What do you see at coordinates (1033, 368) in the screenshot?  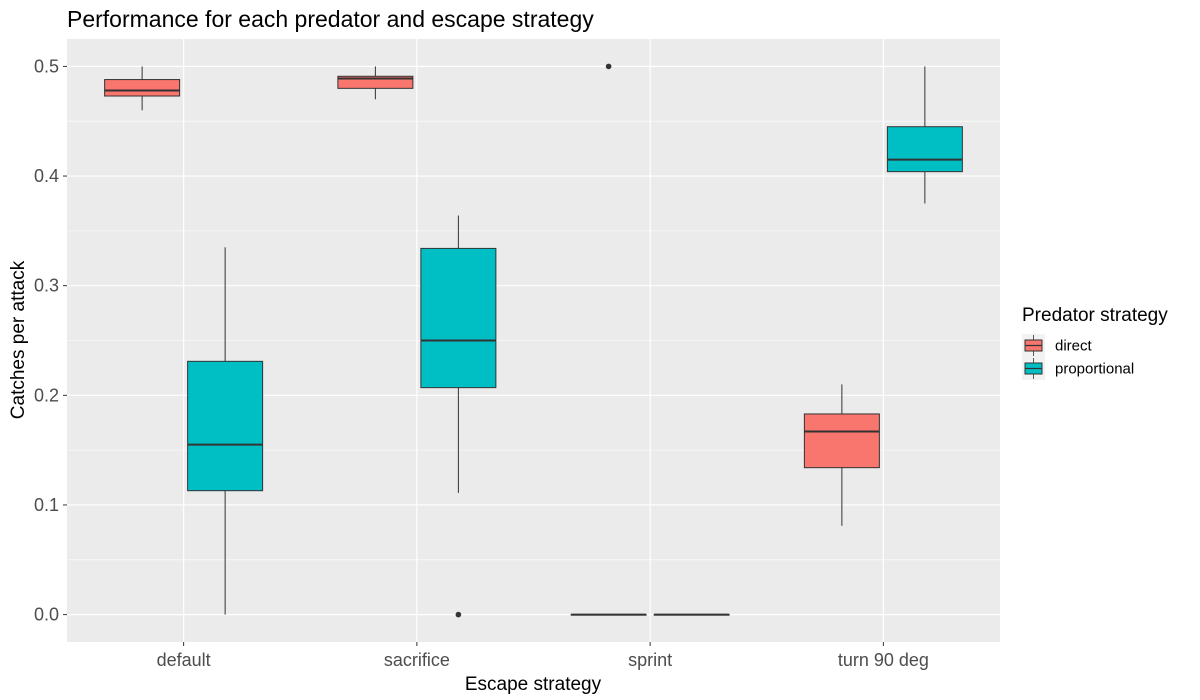 I see `legend-key-proportional` at bounding box center [1033, 368].